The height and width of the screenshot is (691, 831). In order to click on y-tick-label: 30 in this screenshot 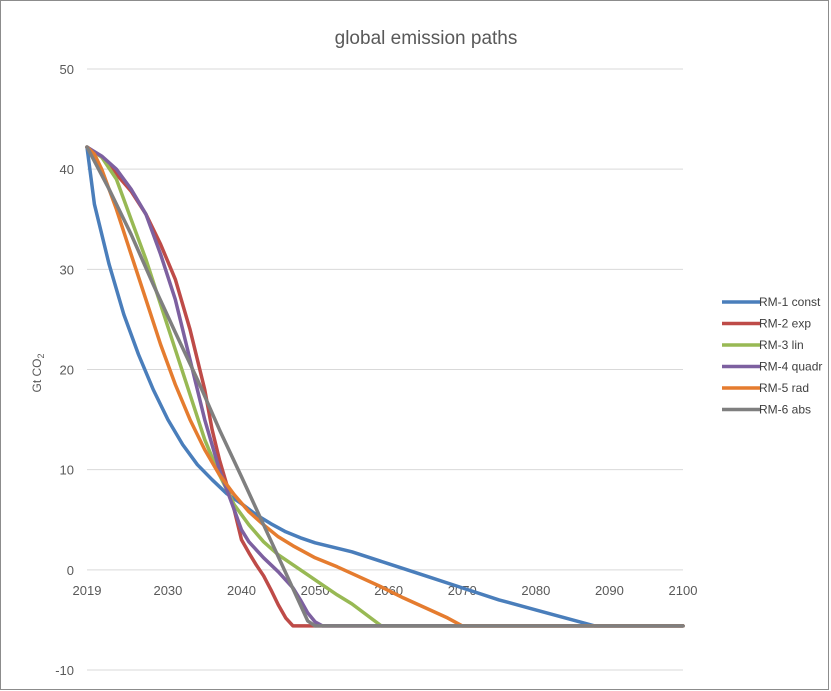, I will do `click(67, 269)`.